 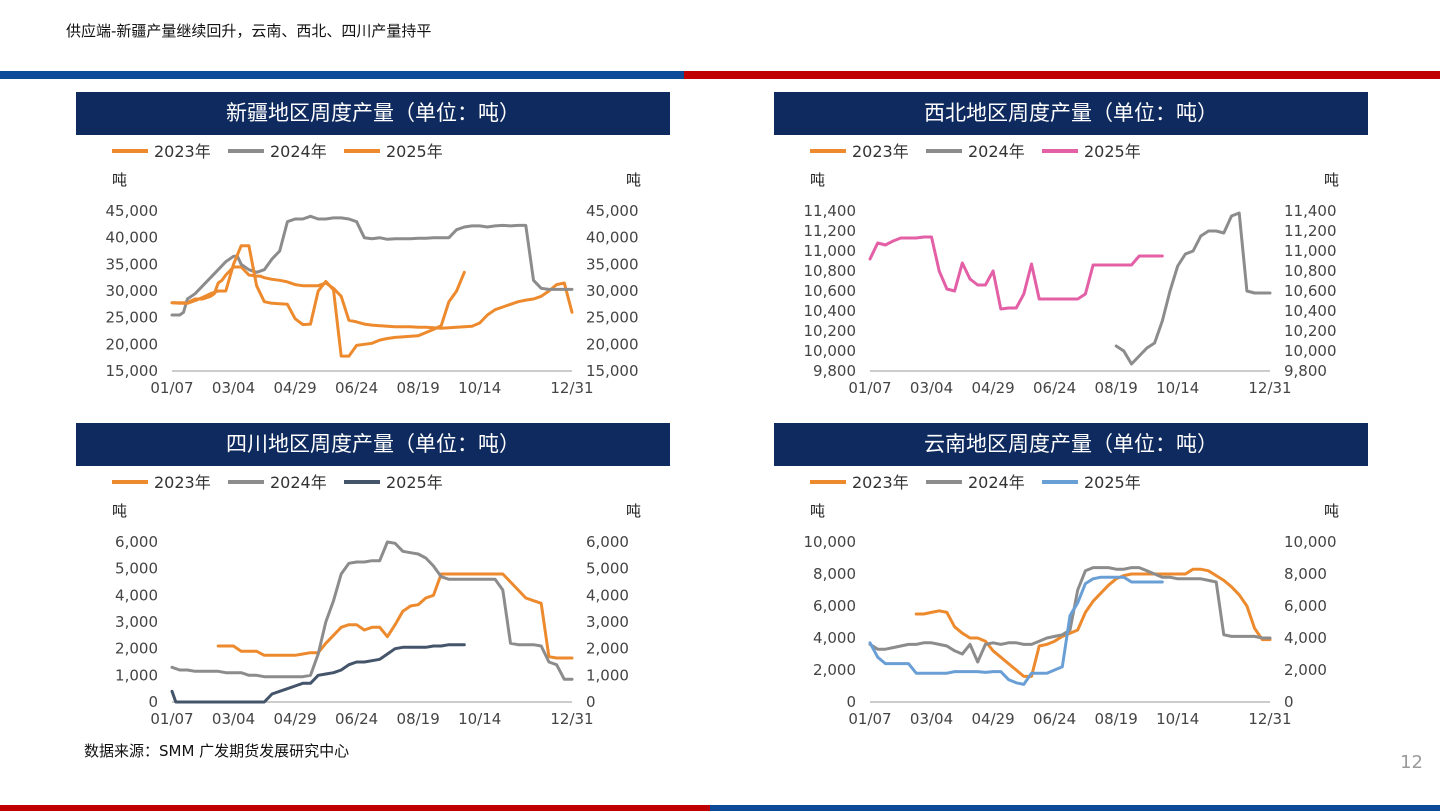 I want to click on footer-band-red, so click(x=355, y=808).